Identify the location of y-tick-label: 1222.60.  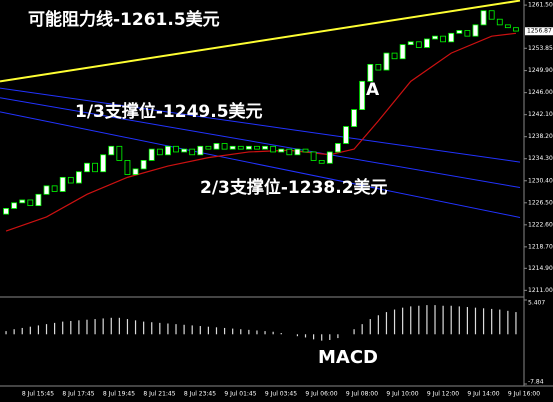
(540, 224).